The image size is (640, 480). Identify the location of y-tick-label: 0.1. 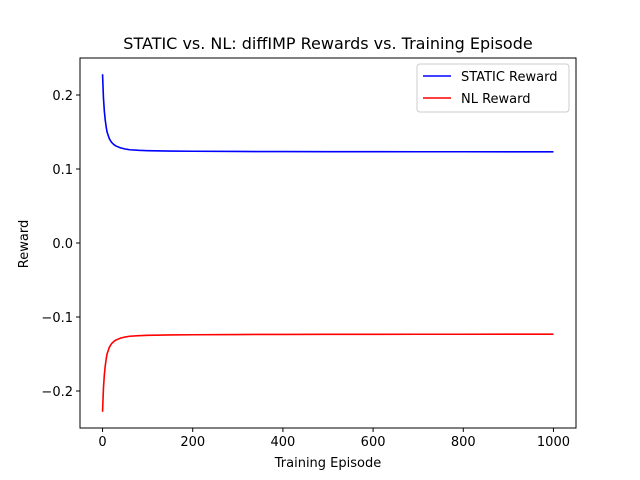
(62, 170).